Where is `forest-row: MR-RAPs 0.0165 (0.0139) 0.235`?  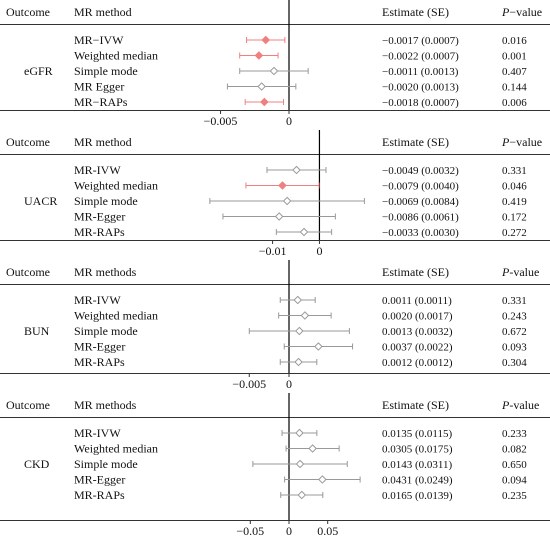 forest-row: MR-RAPs 0.0165 (0.0139) 0.235 is located at coordinates (300, 495).